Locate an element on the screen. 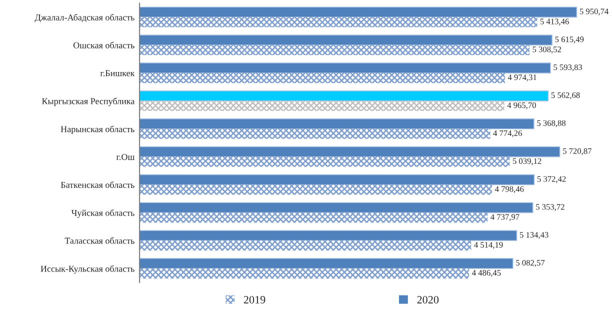 The image size is (612, 321). data-label: 5 353,72 is located at coordinates (550, 207).